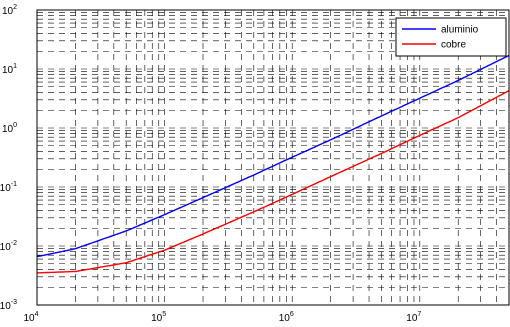  I want to click on x-tick-label: 10⁷, so click(413, 317).